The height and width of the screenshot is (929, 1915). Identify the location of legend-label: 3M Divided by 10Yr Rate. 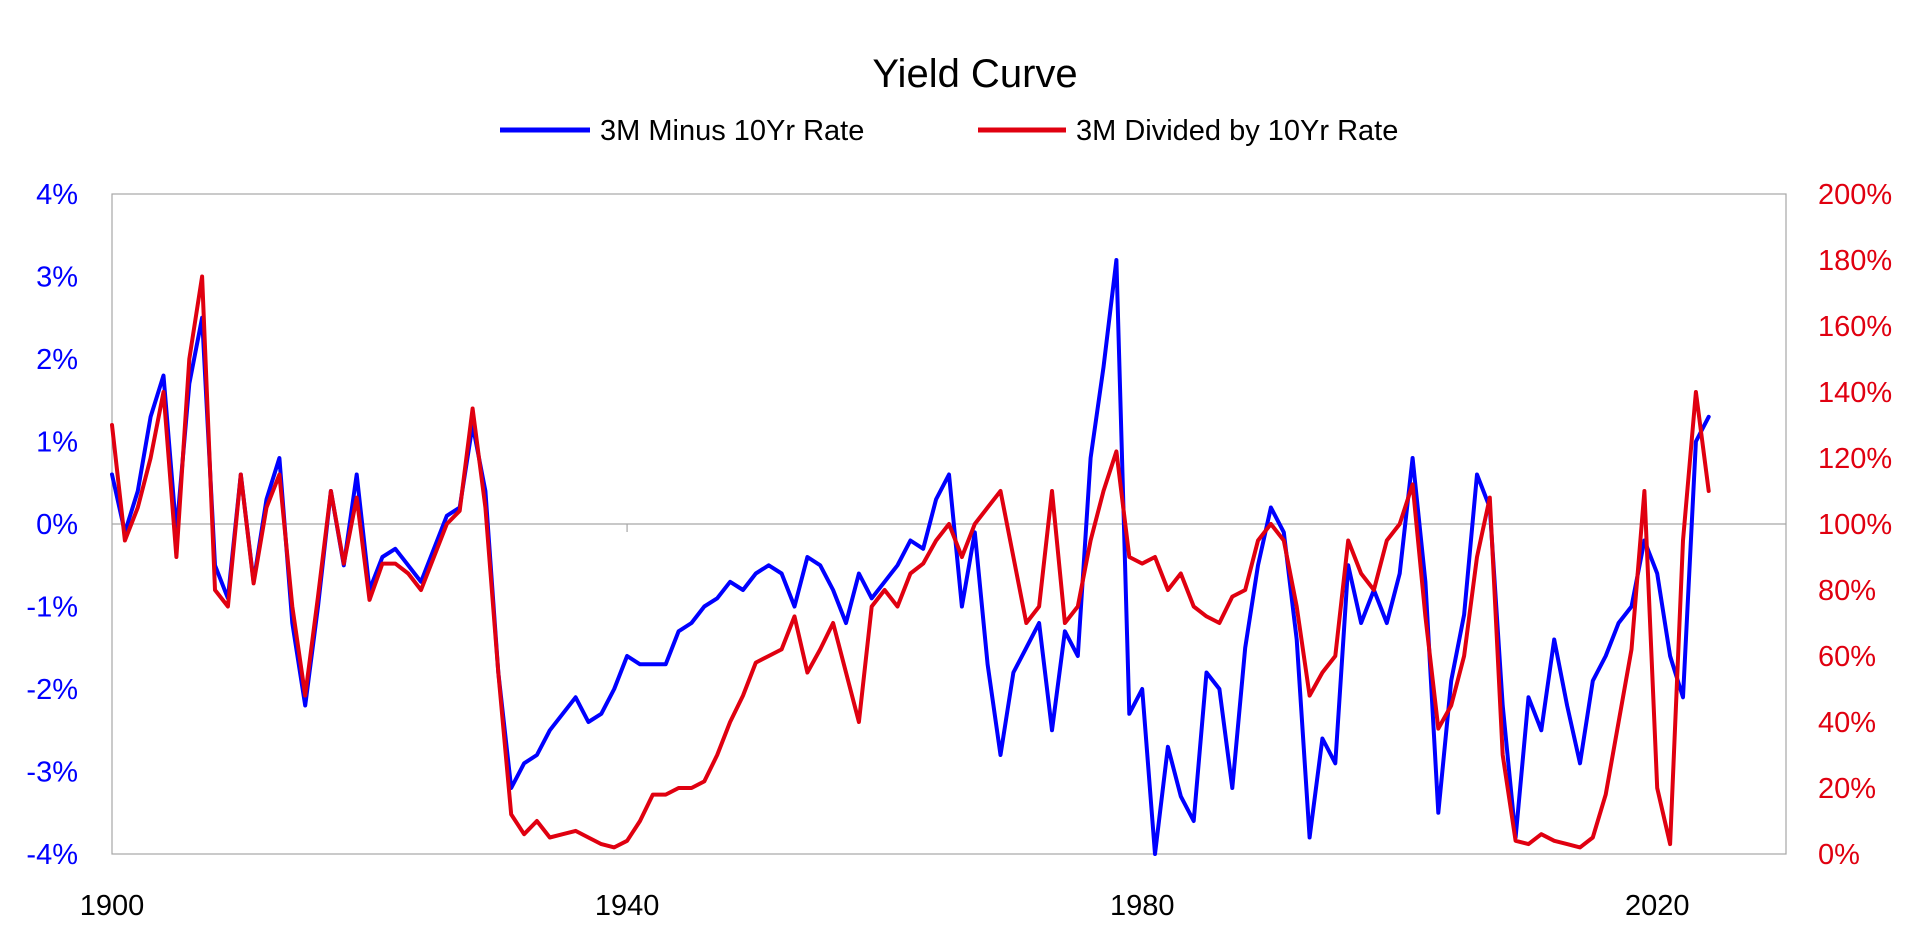
(1237, 131).